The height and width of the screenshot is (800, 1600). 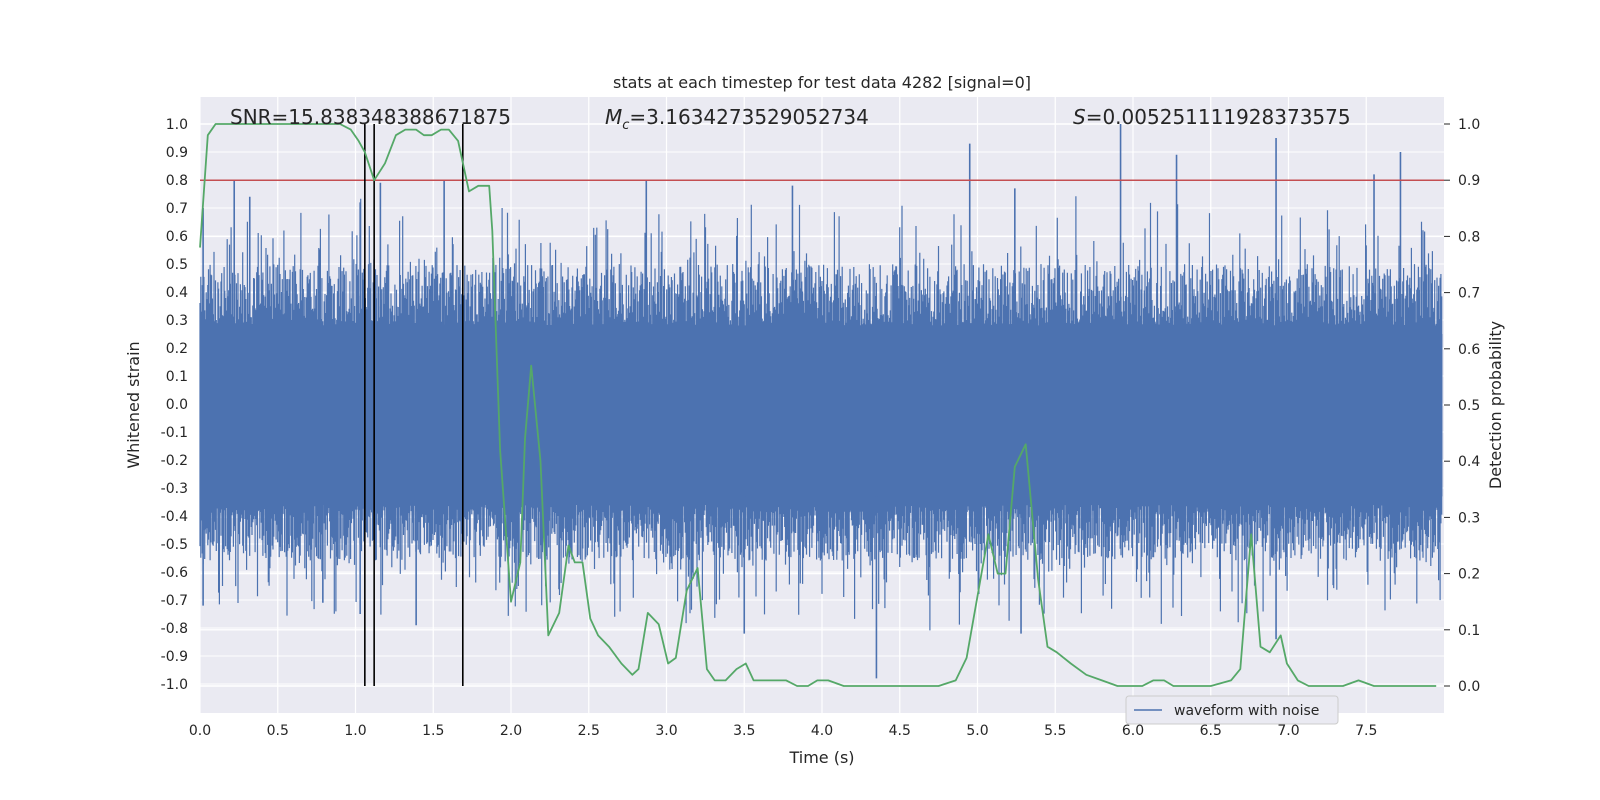 I want to click on snr-annotation: SNR=15.838348388671875, so click(x=370, y=117).